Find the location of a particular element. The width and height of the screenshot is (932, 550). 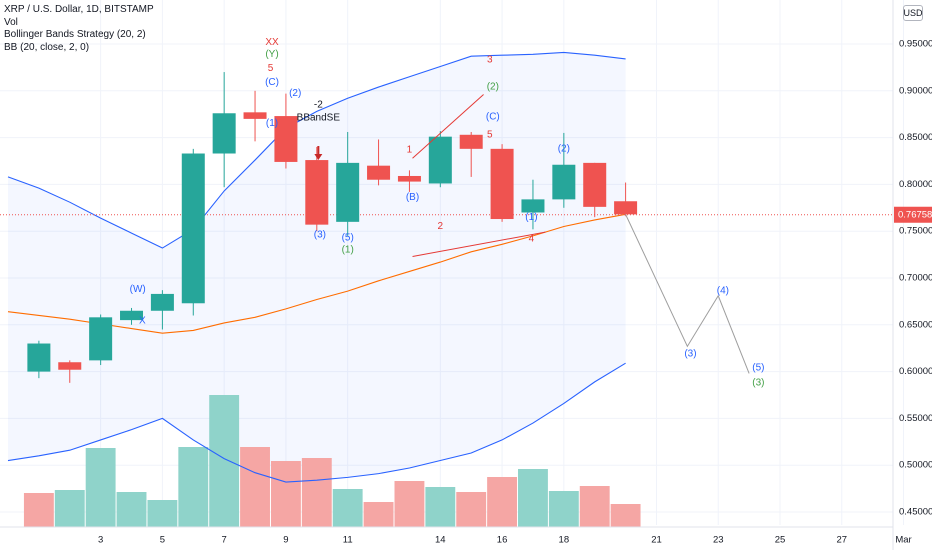

wave-line is located at coordinates (448, 126).